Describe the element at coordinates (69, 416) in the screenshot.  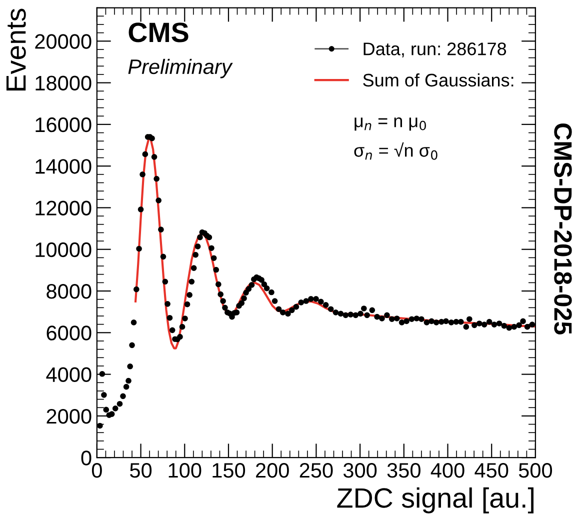
I see `y-tick-label: 2000` at that location.